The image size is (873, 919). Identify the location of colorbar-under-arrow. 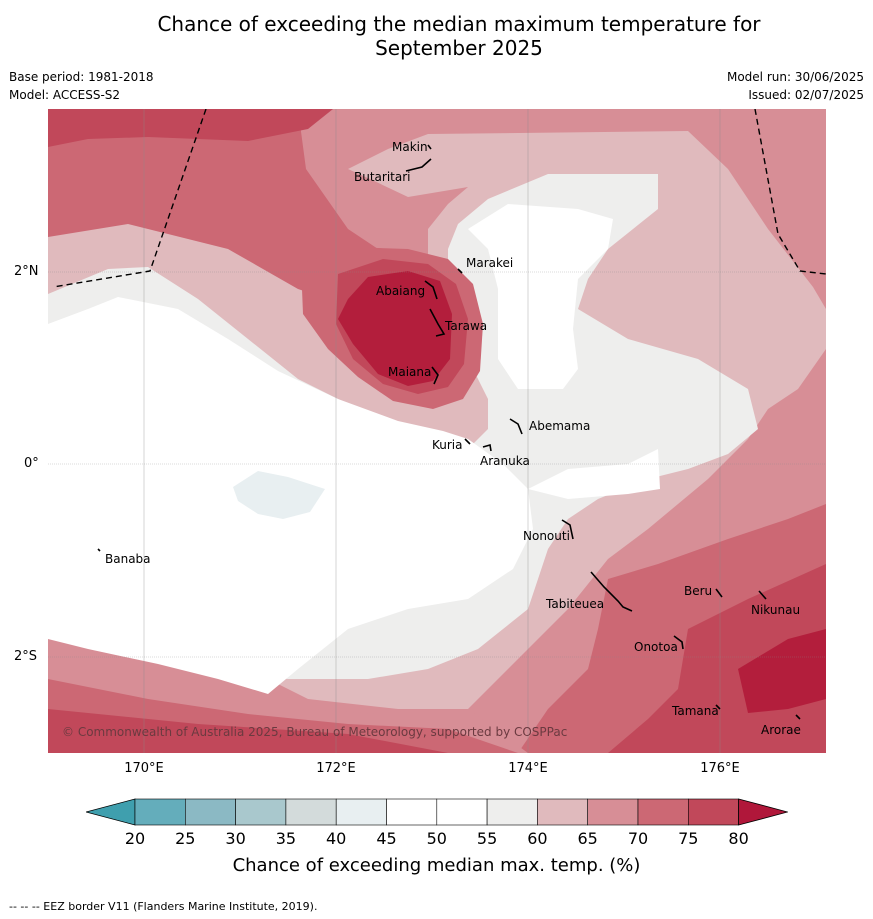
(111, 812).